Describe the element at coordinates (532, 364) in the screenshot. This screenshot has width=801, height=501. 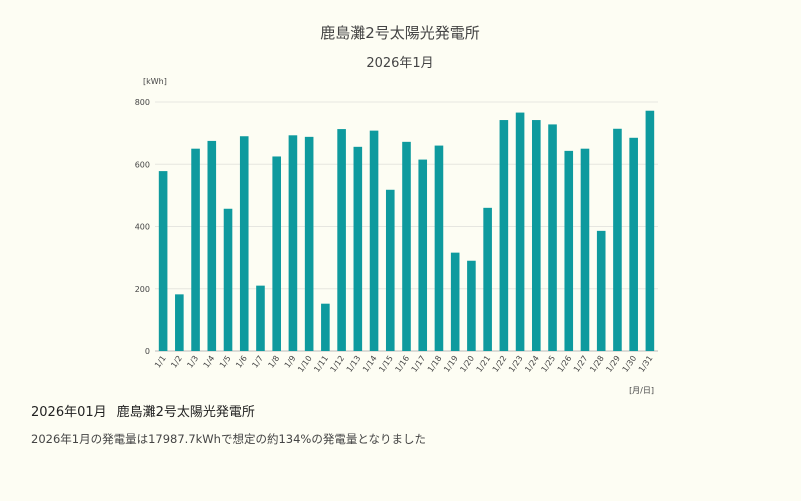
I see `x-tick-label: 1/24` at that location.